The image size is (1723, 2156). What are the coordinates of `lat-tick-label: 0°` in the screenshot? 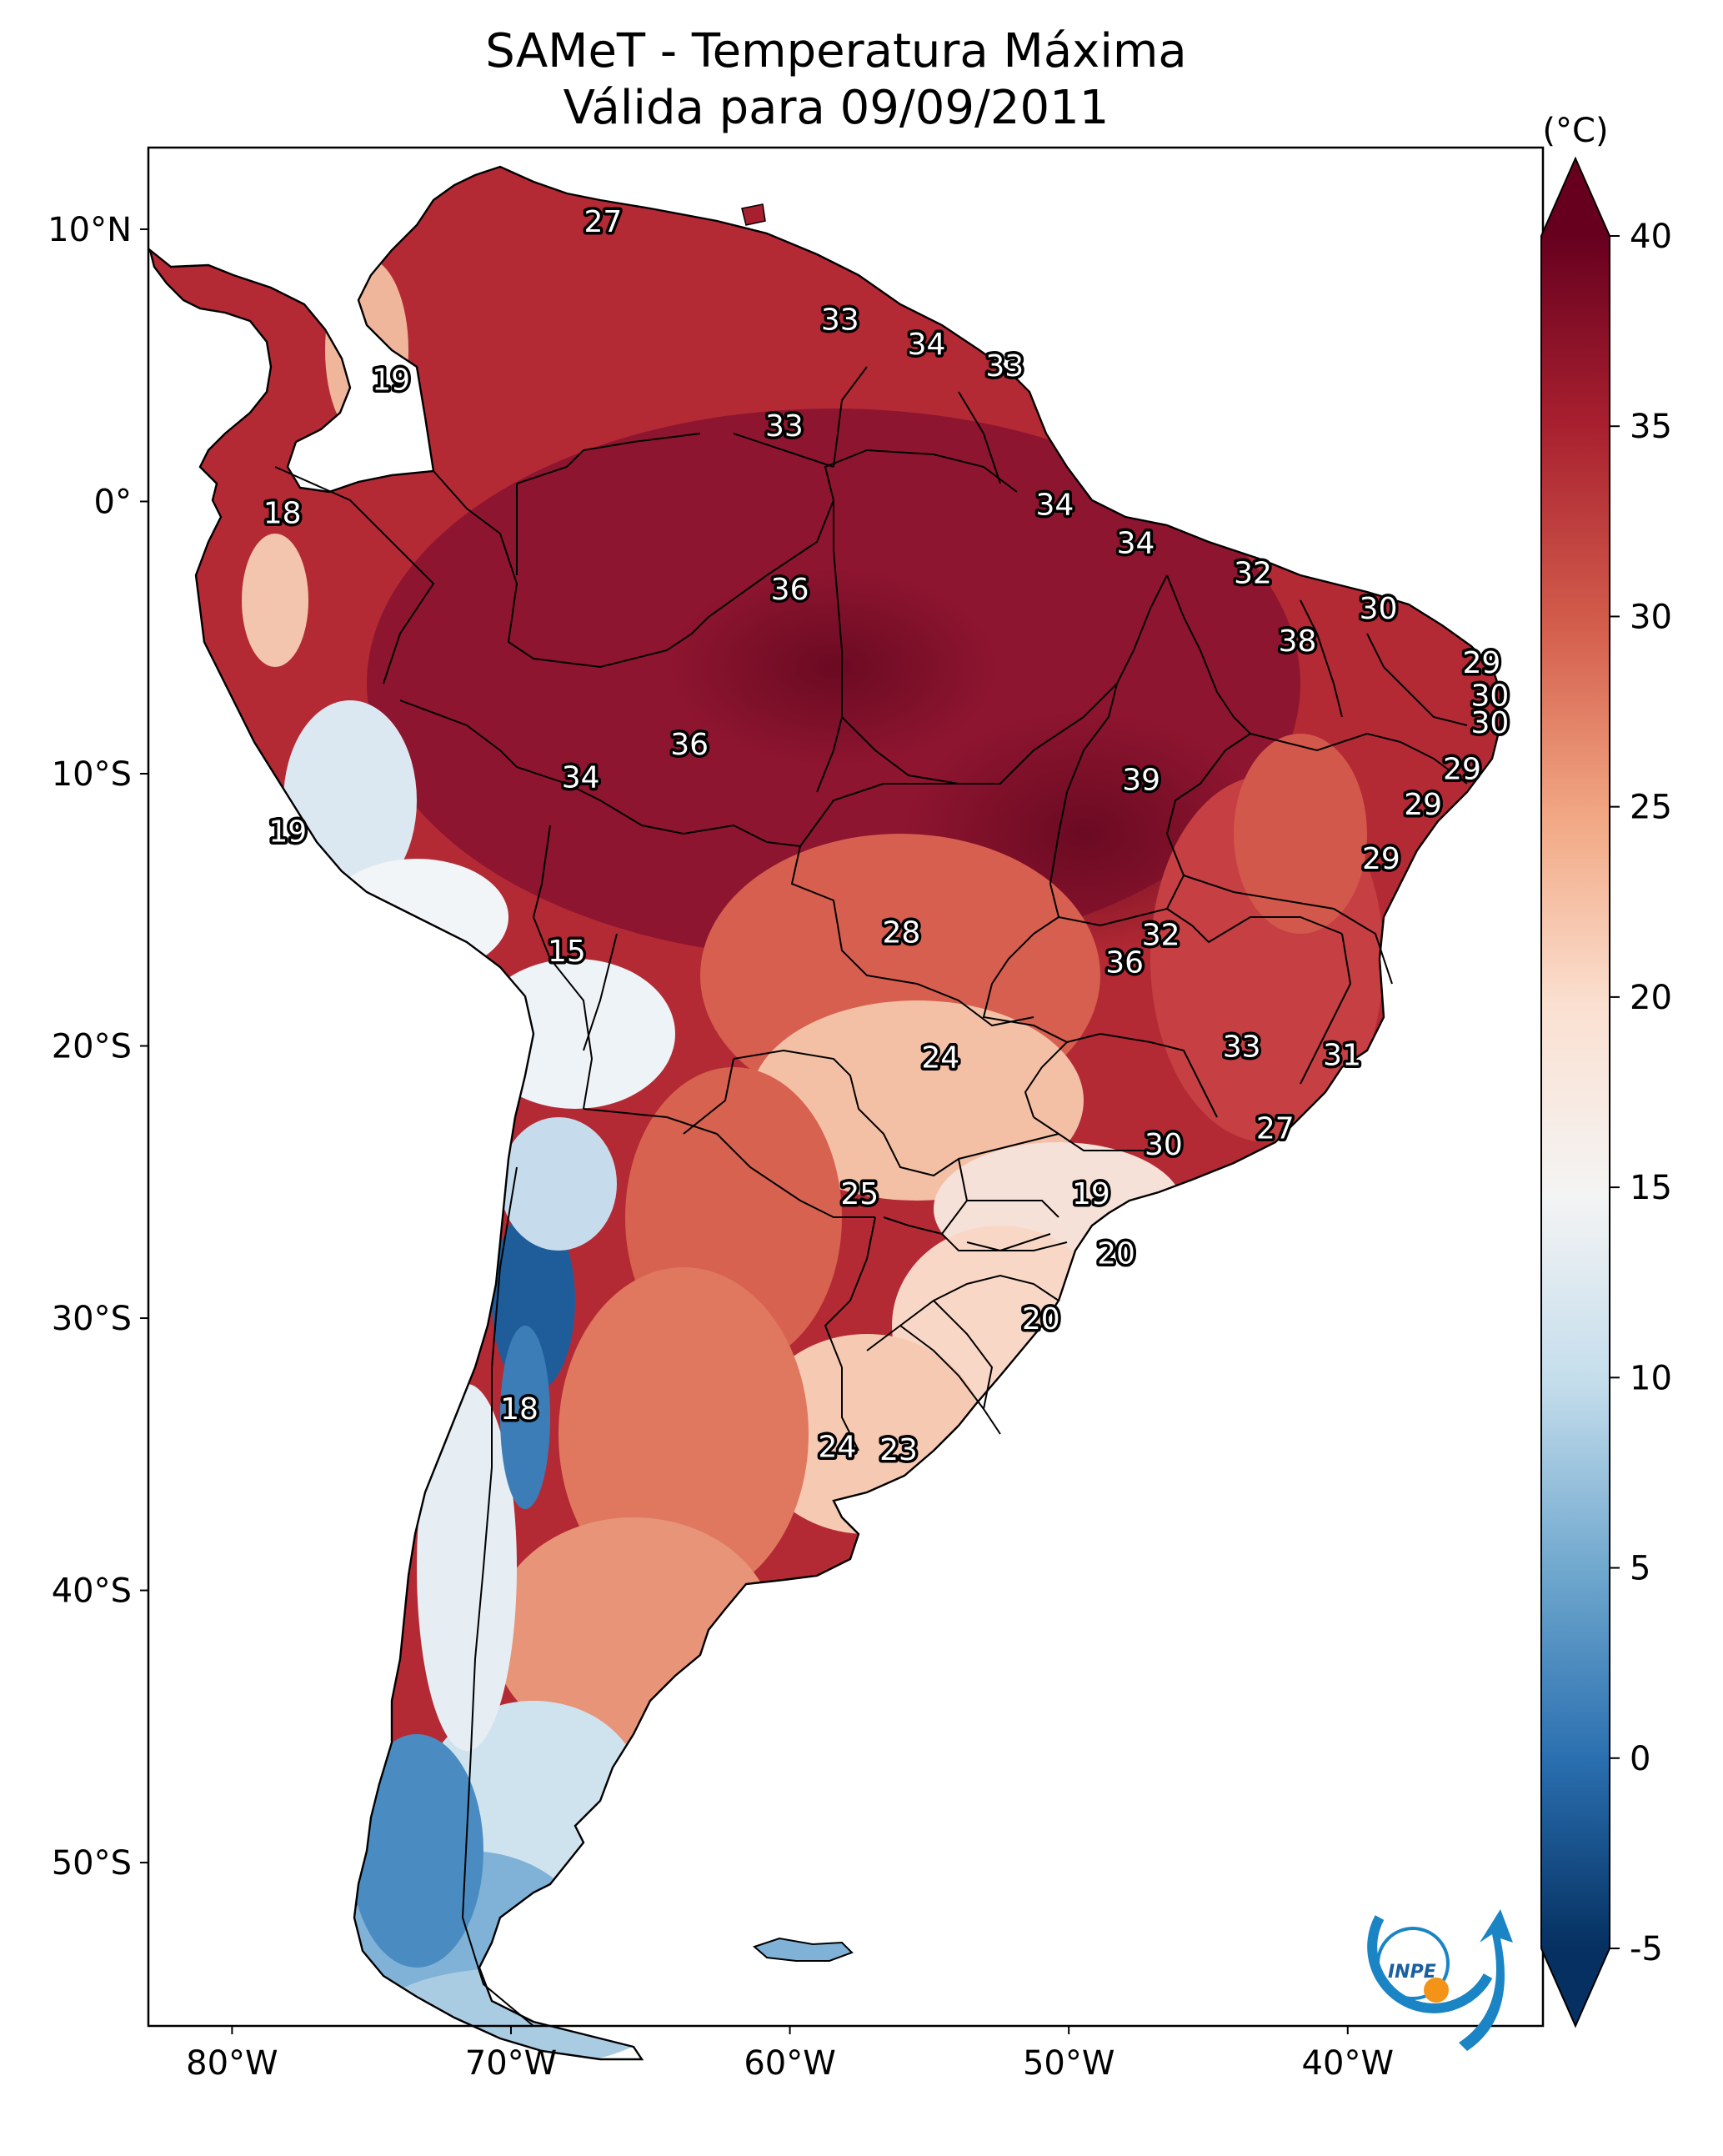 It's located at (113, 502).